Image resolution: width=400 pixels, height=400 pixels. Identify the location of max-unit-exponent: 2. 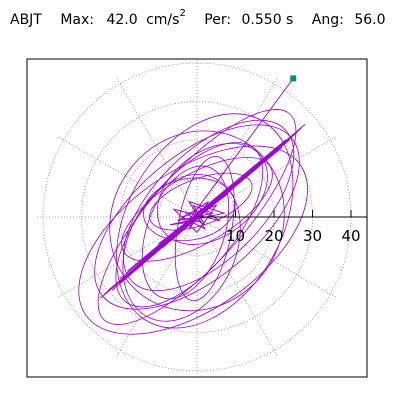
(182, 13).